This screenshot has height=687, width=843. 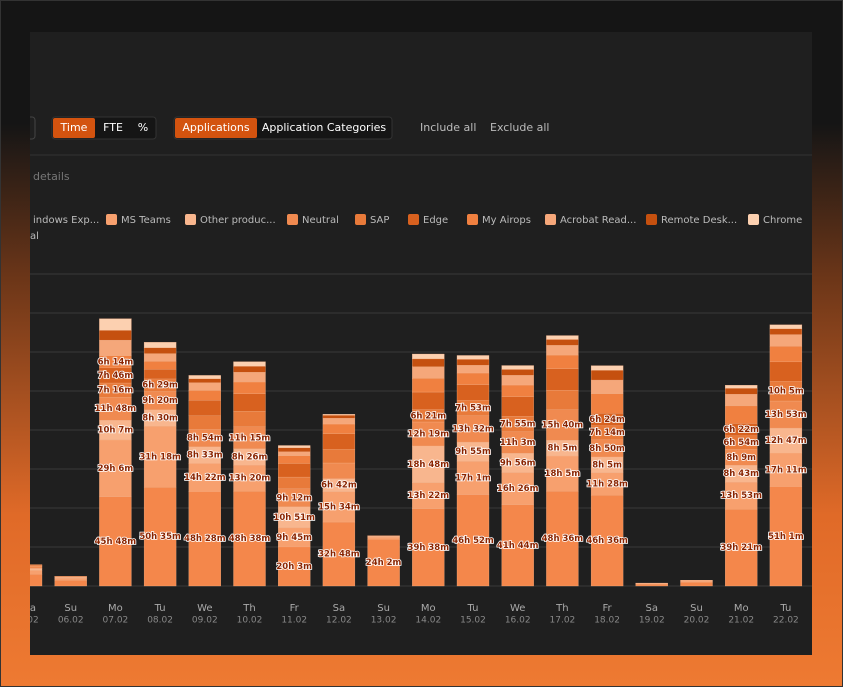 I want to click on value-label: 7h 16m, so click(x=116, y=391).